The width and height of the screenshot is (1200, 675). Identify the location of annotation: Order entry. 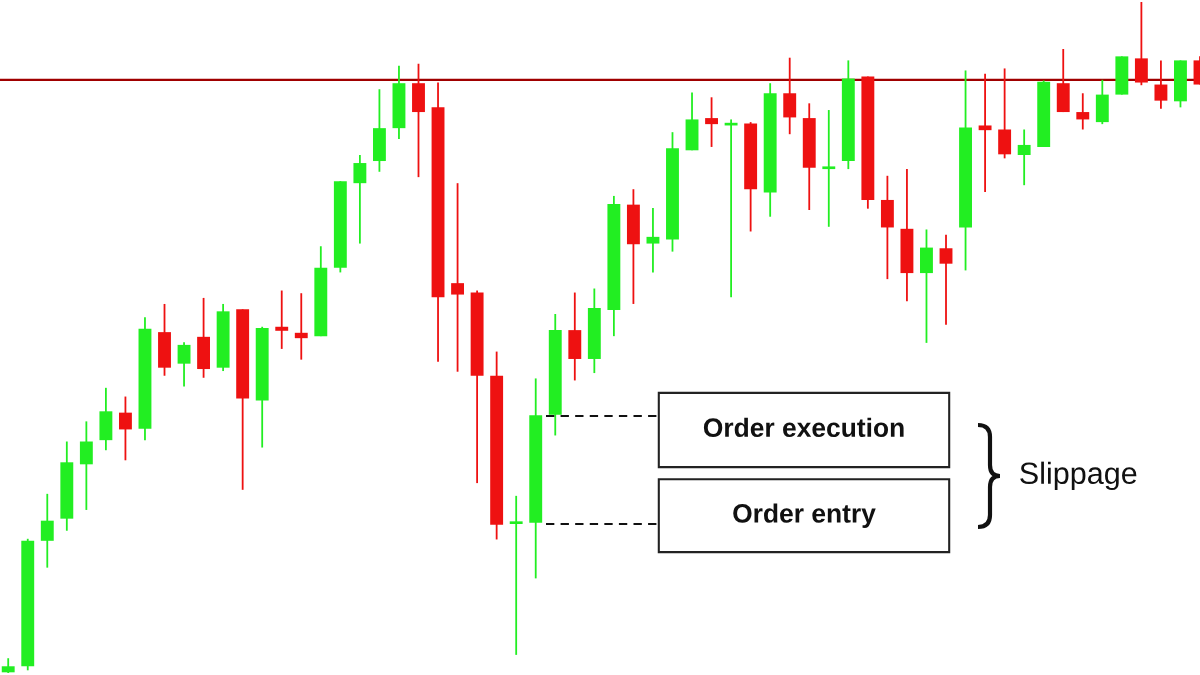
(804, 515).